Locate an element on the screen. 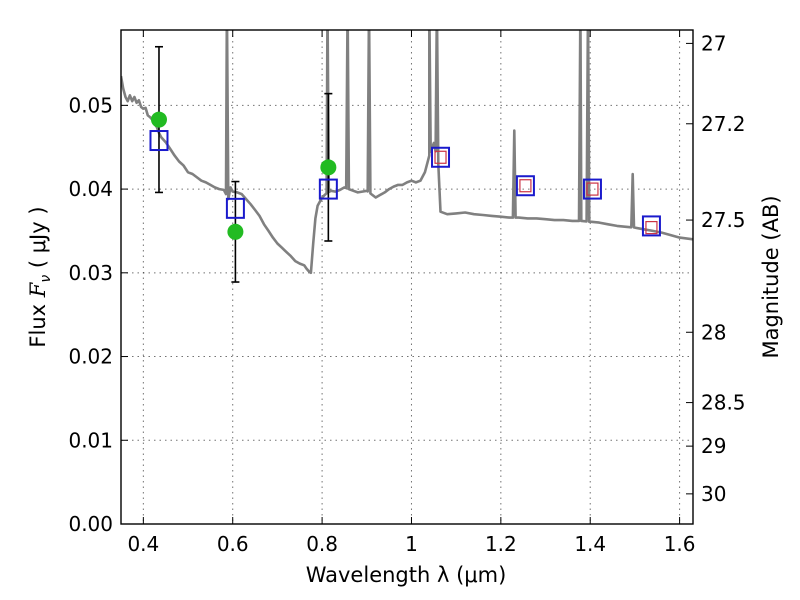  y2-tick-label: 28.5 is located at coordinates (723, 403).